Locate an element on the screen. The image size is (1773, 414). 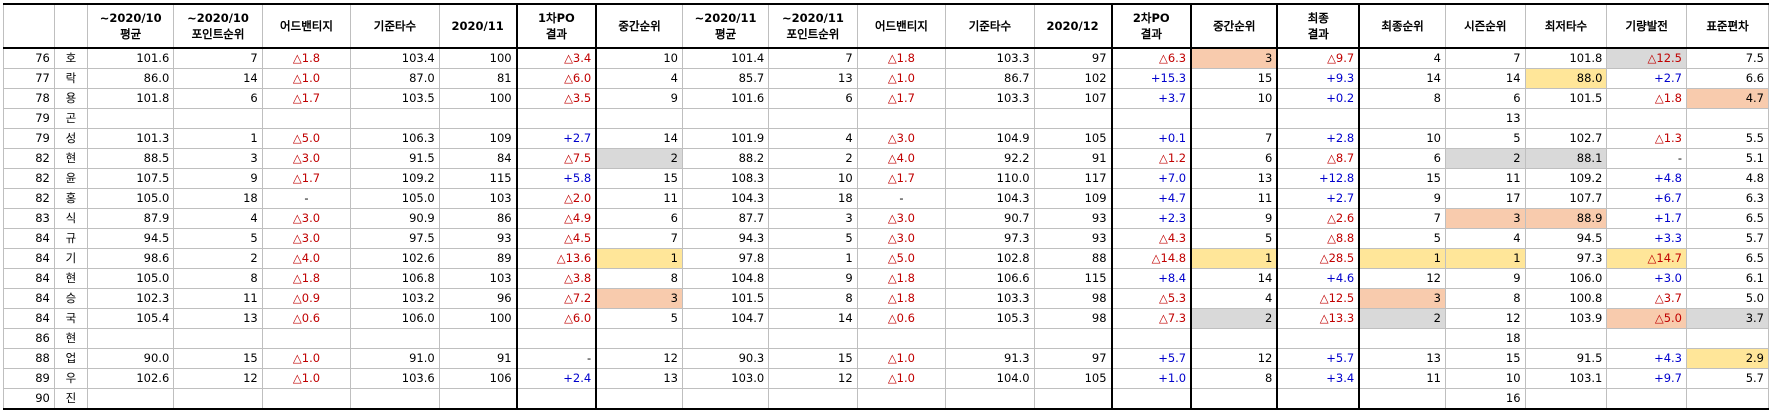
cell-a4: 105.0 is located at coordinates (395, 198).